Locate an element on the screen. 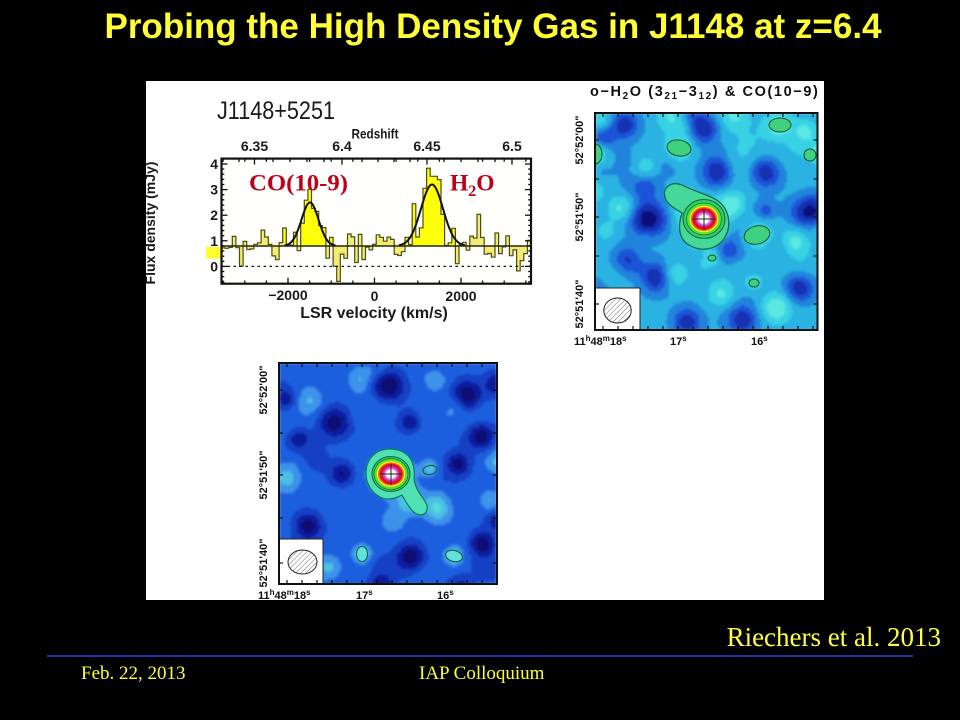 The image size is (960, 720). svg-text: 2000 is located at coordinates (460, 296).